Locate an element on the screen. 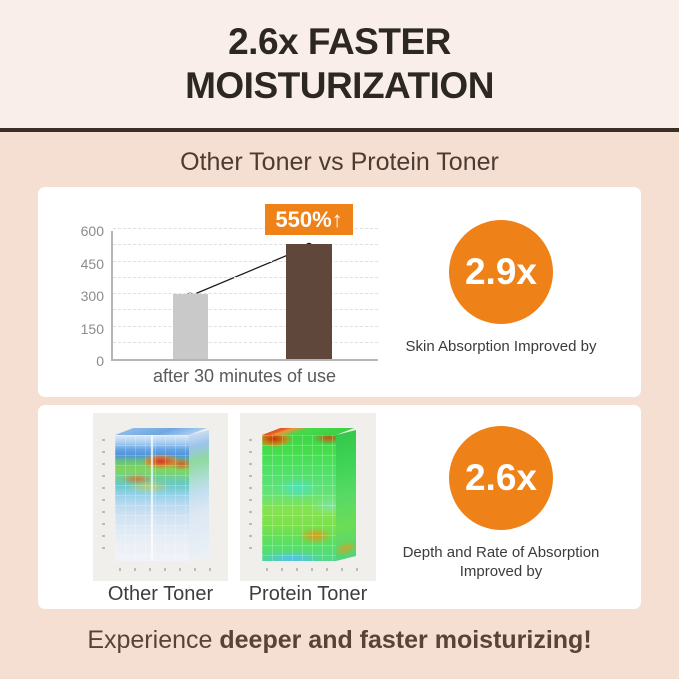  comparison-subtitle: Other Toner vs Protein Toner is located at coordinates (339, 162).